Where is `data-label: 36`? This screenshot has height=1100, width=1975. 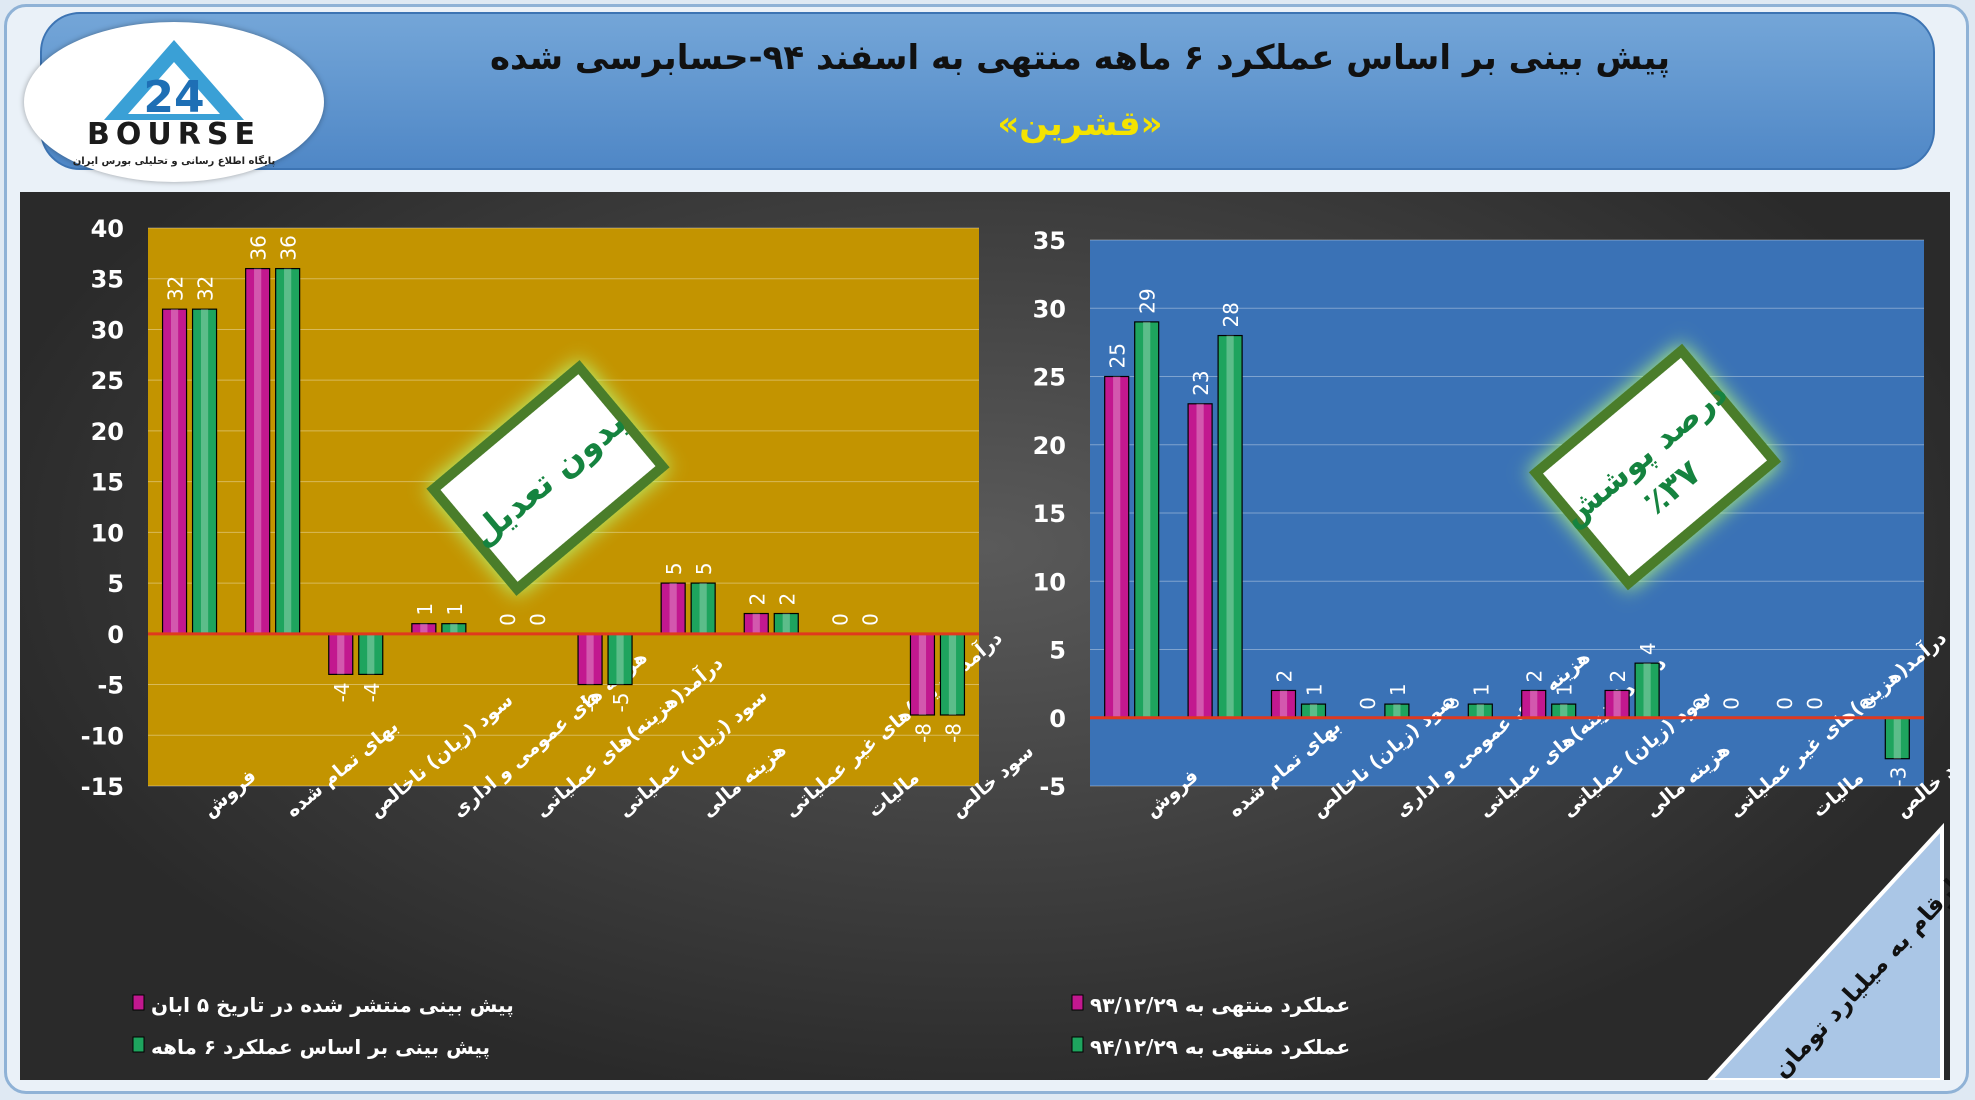 data-label: 36 is located at coordinates (289, 247).